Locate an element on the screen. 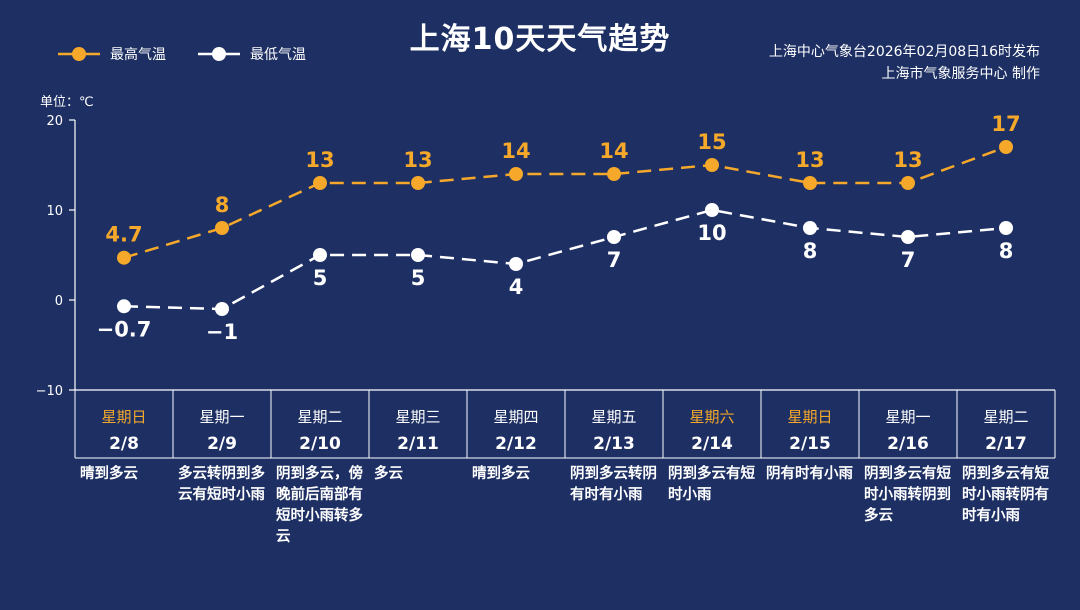 Image resolution: width=1080 pixels, height=610 pixels. weekday-label: 星期五 is located at coordinates (614, 417).